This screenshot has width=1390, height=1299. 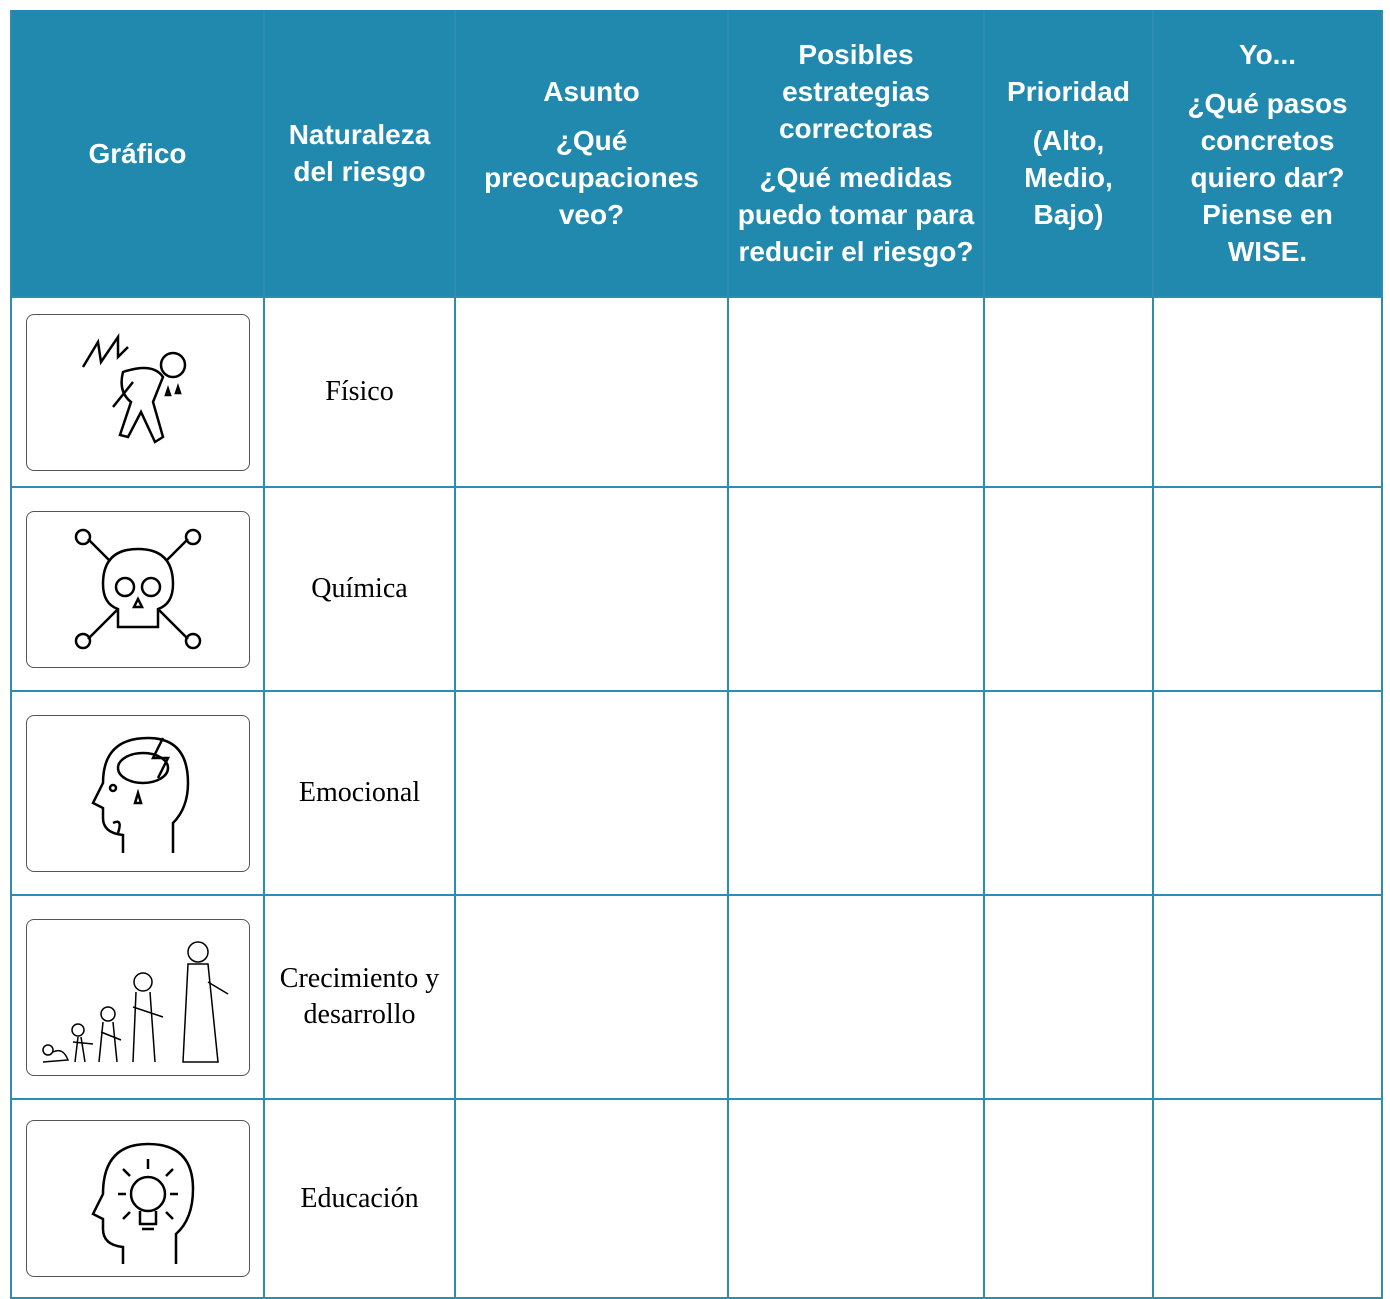 I want to click on row-label: Emocional, so click(x=359, y=793).